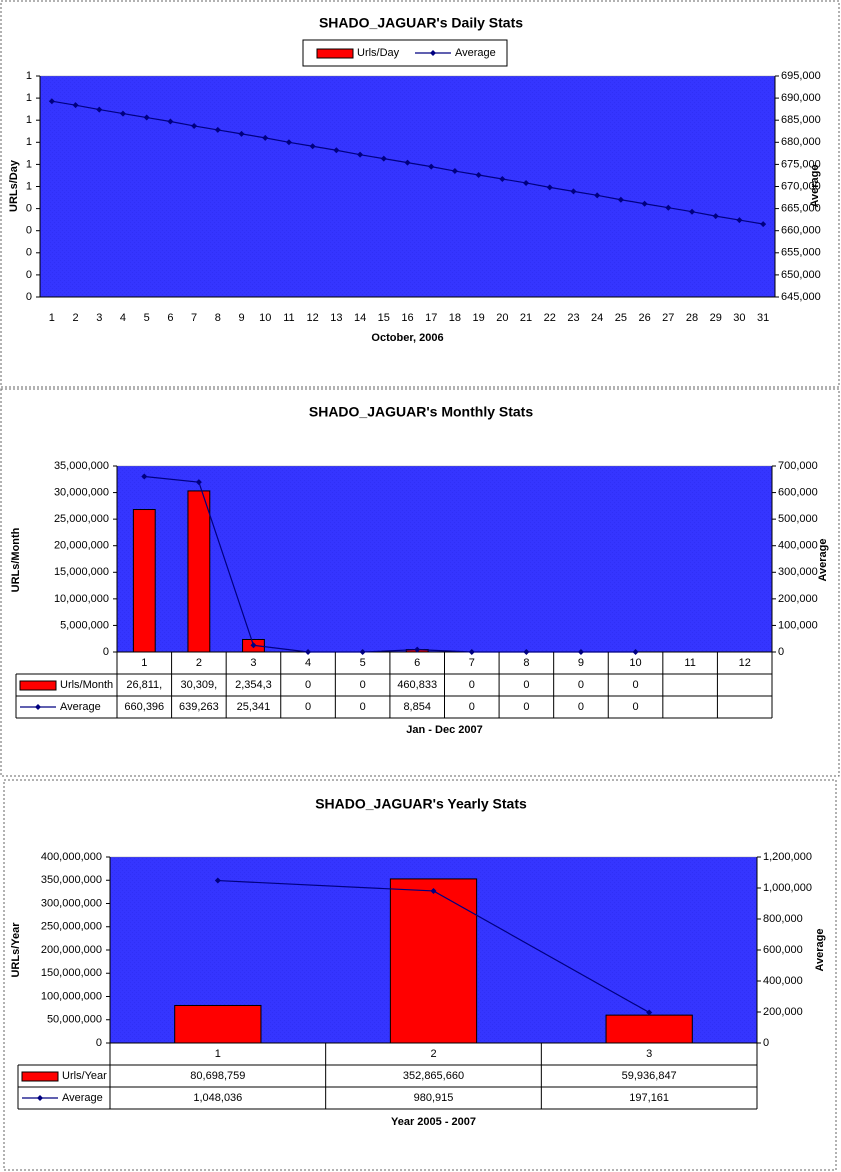 The height and width of the screenshot is (1172, 841). I want to click on y-axis-title: URLs/Day, so click(14, 185).